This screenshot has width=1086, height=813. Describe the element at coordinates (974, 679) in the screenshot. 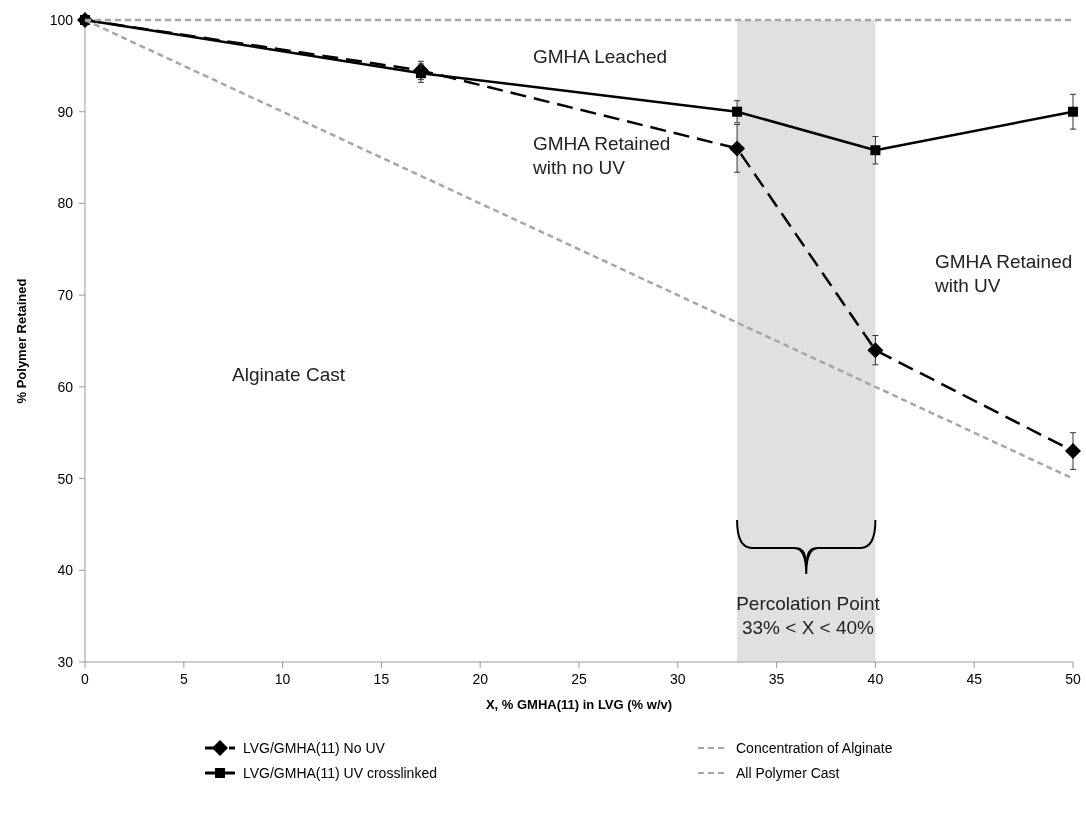

I see `x-tick-label: 45` at that location.